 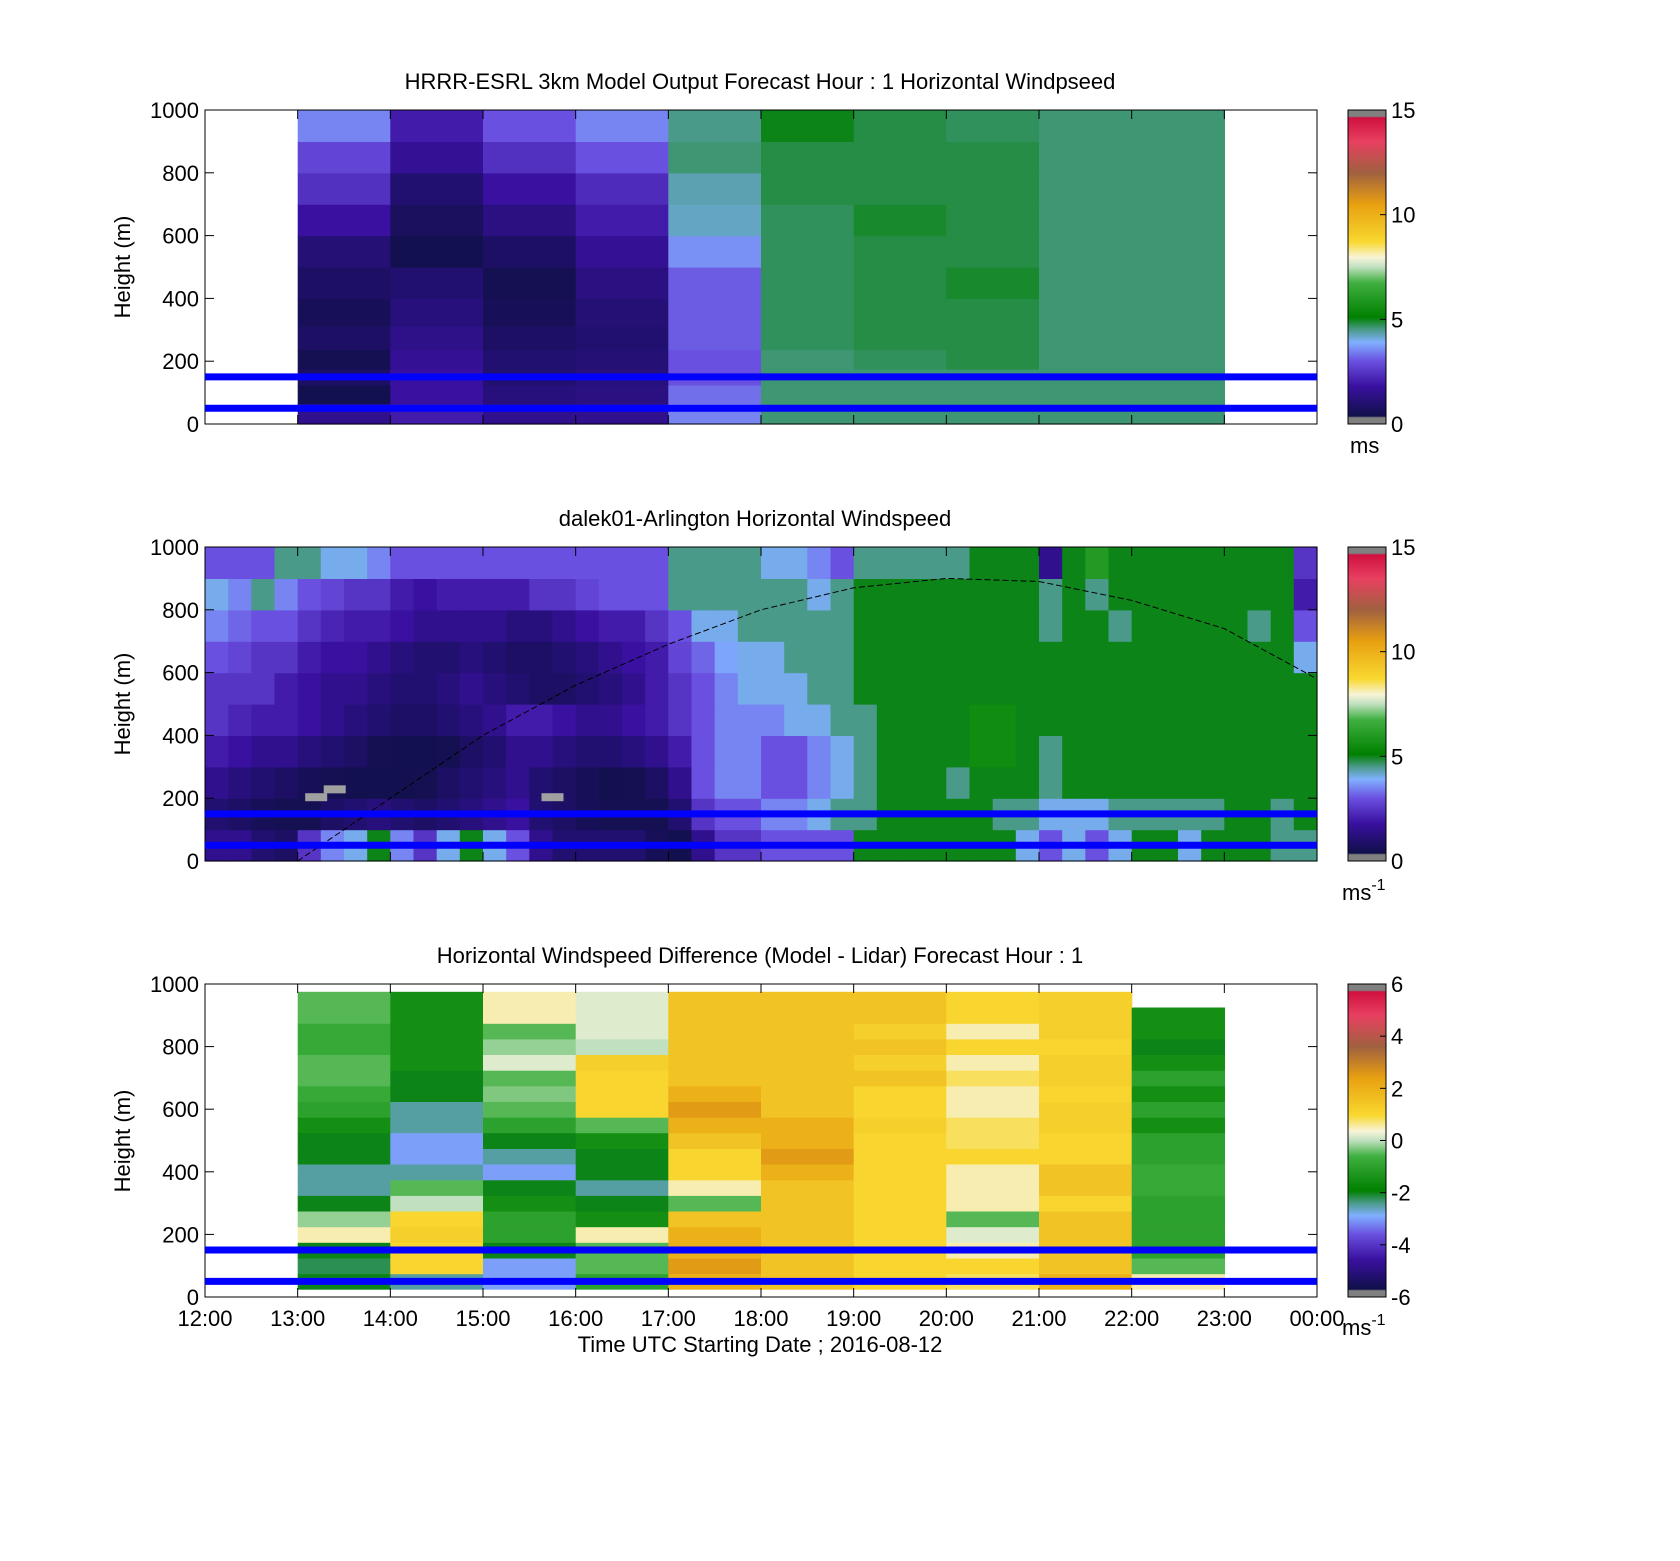 What do you see at coordinates (1378, 1320) in the screenshot?
I see `colorbar-unit-exponent: -1` at bounding box center [1378, 1320].